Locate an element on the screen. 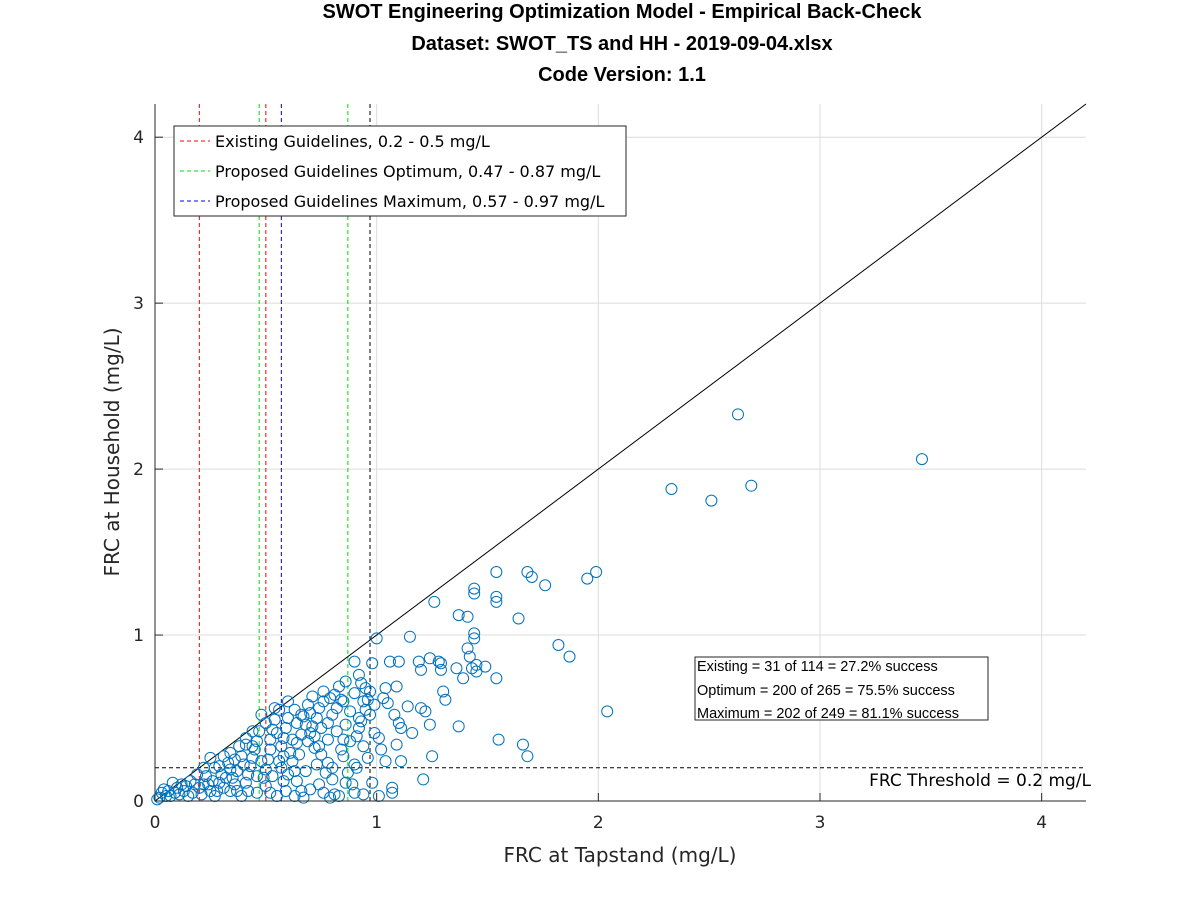 This screenshot has height=900, width=1200. x-tick-label: 0 is located at coordinates (155, 823).